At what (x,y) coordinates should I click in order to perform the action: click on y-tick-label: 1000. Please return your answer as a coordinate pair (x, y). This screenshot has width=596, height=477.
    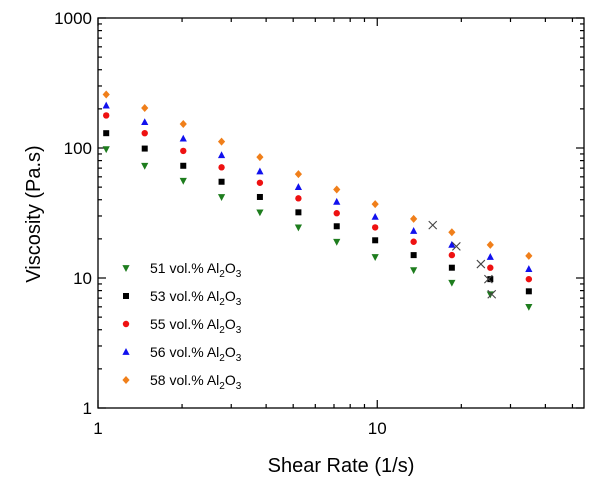
    Looking at the image, I should click on (73, 18).